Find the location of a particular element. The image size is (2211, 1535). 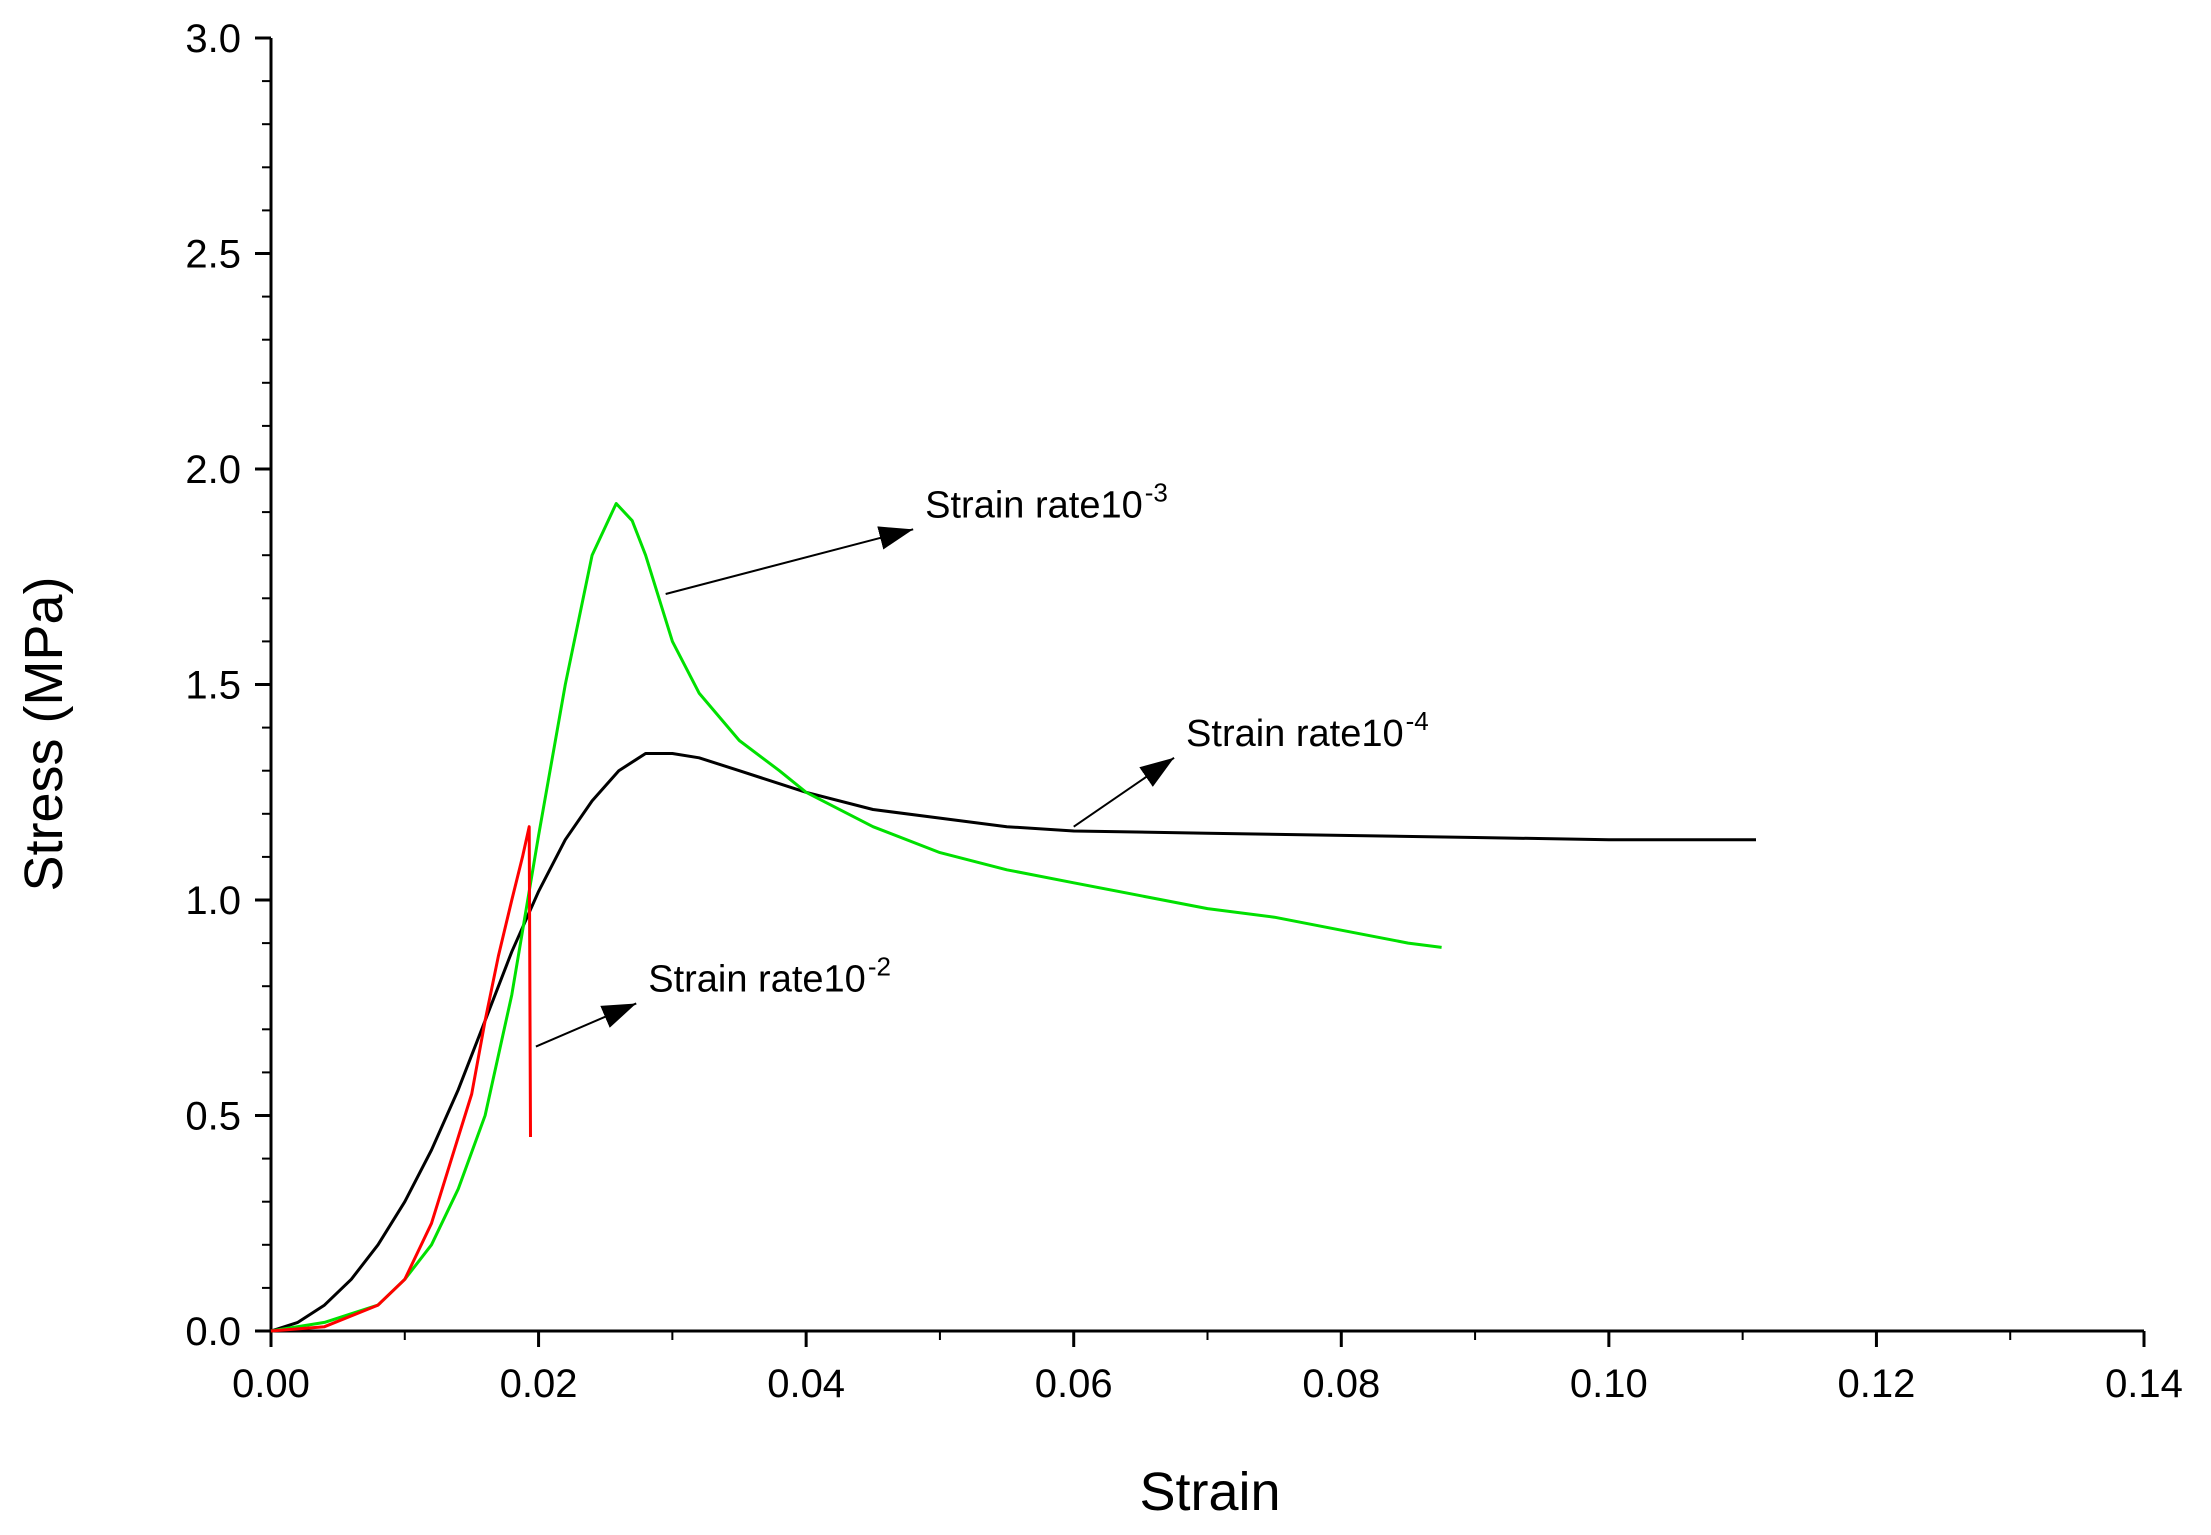

x-tick-label: 0.12 is located at coordinates (1876, 1384).